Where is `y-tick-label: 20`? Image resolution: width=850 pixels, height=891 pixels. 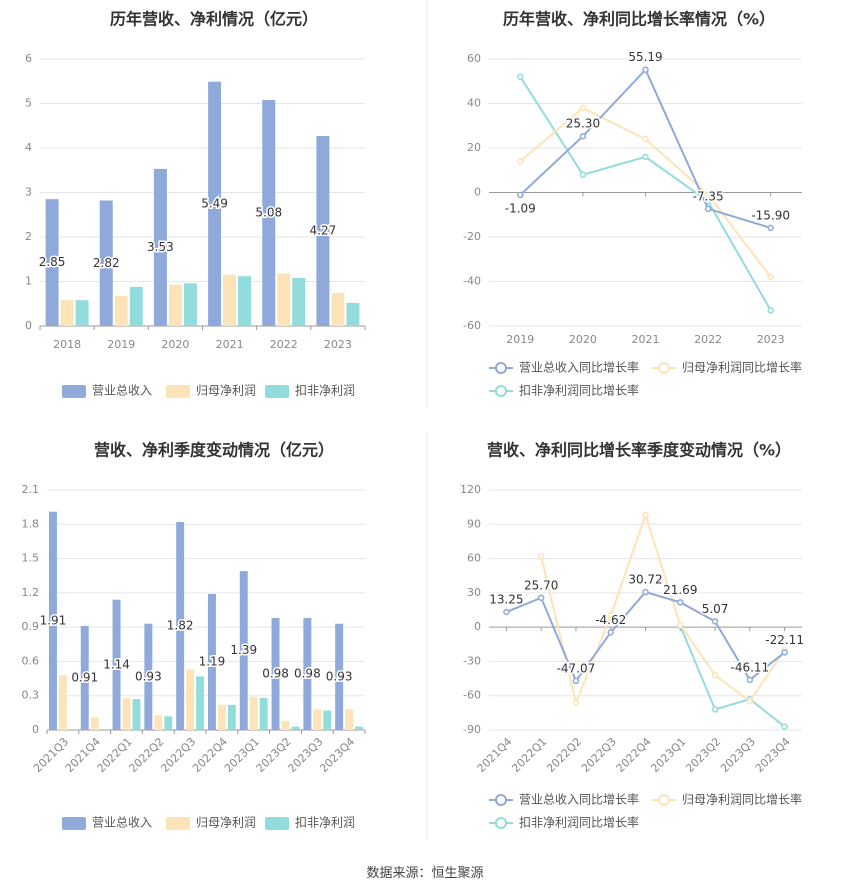 y-tick-label: 20 is located at coordinates (474, 147).